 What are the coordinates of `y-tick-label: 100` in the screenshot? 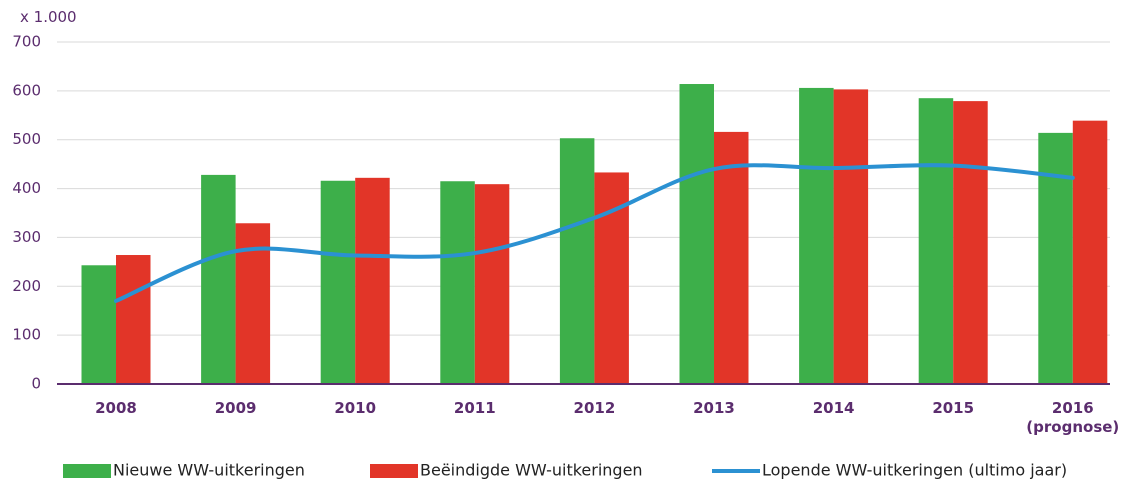 It's located at (26, 335).